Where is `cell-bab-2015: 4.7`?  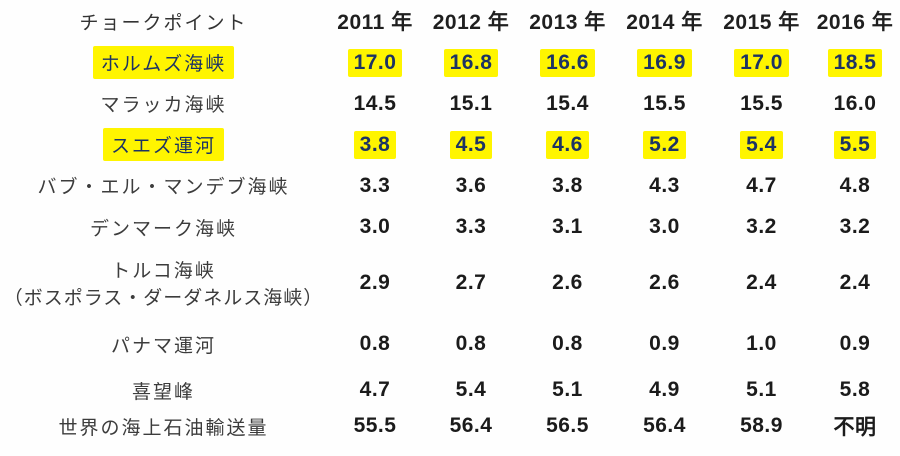 cell-bab-2015: 4.7 is located at coordinates (761, 185).